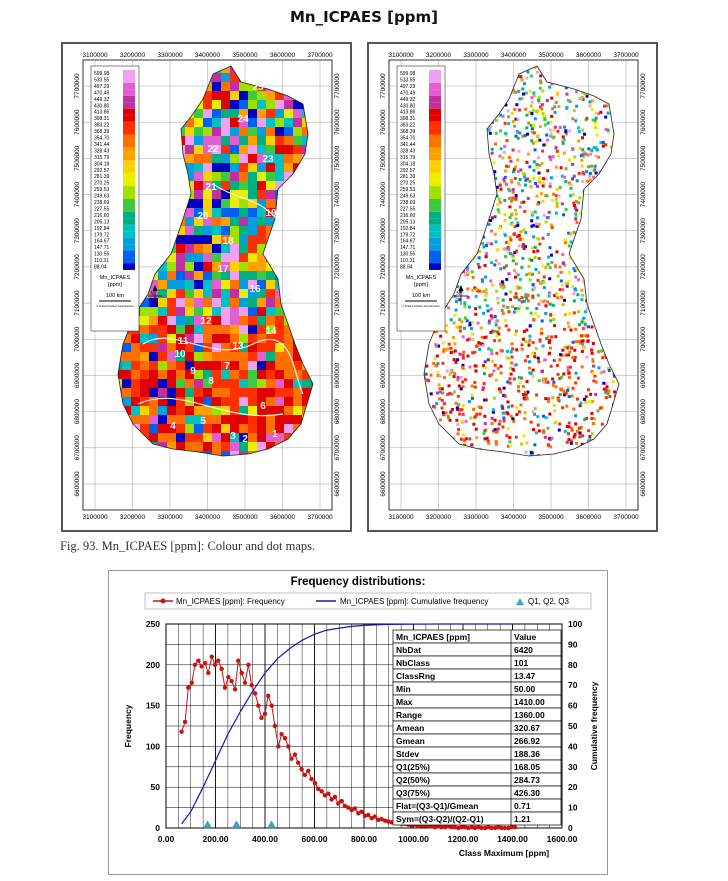  I want to click on stats-header-name: Mn_ICPAES [ppm], so click(433, 637).